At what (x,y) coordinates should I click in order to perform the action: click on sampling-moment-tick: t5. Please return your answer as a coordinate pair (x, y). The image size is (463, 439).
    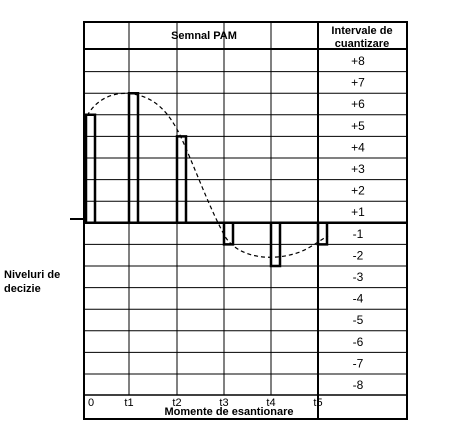
    Looking at the image, I should click on (317, 403).